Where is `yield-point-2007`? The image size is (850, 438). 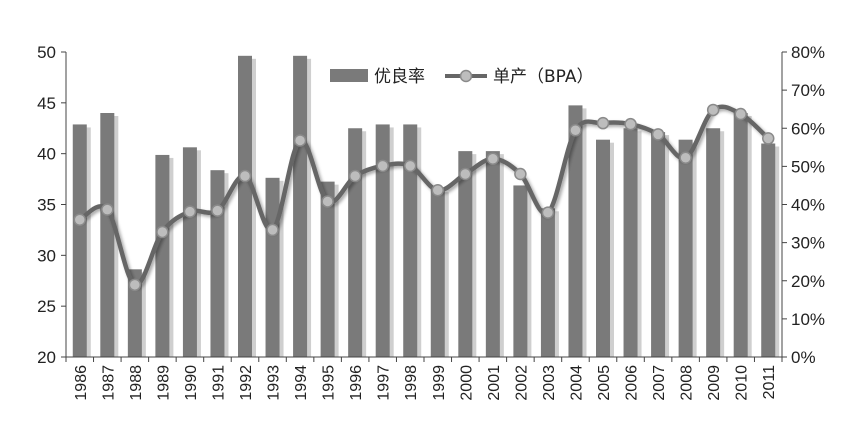
yield-point-2007 is located at coordinates (658, 134).